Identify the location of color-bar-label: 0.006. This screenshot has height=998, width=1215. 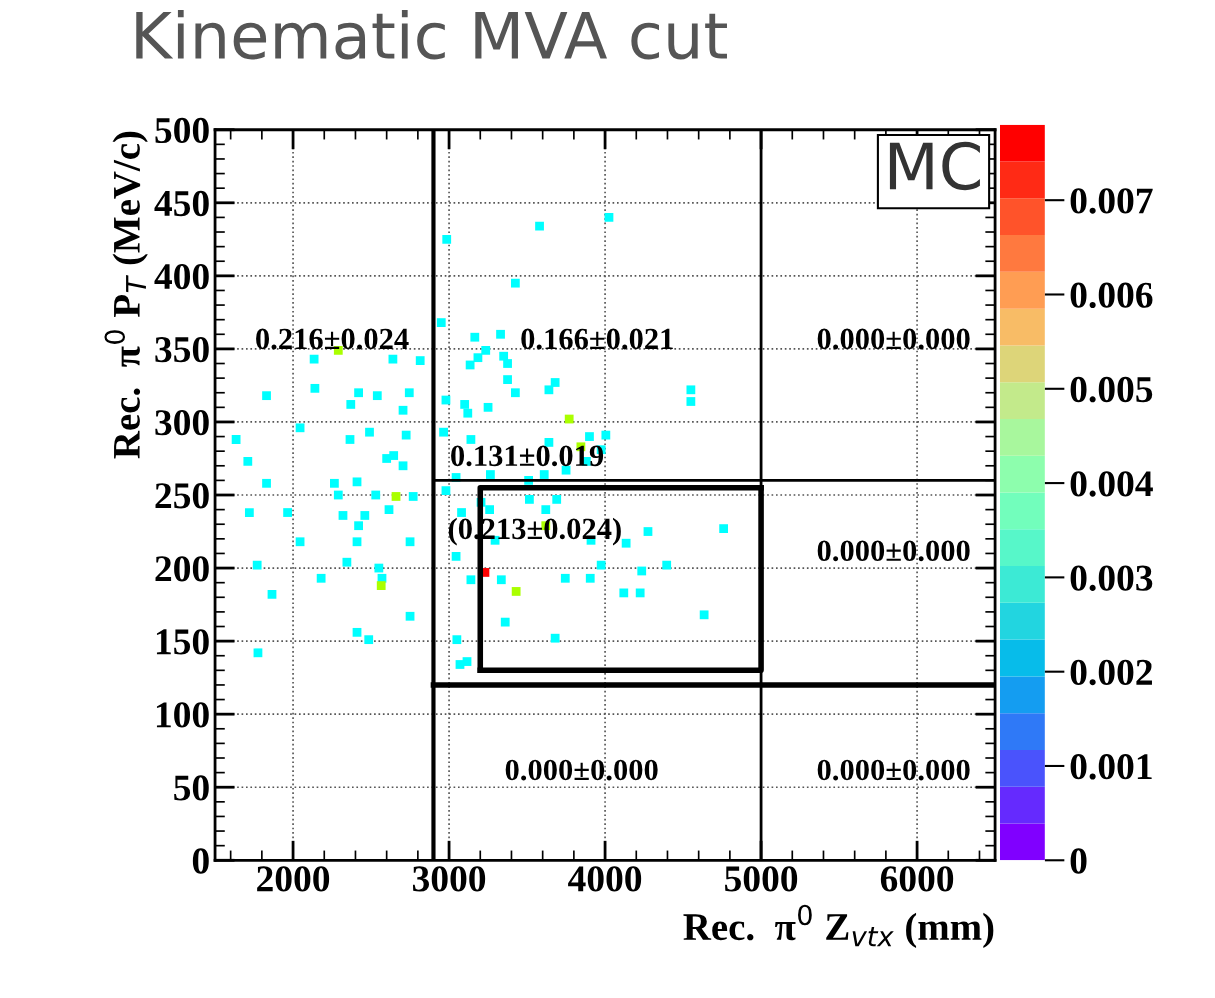
(1111, 295).